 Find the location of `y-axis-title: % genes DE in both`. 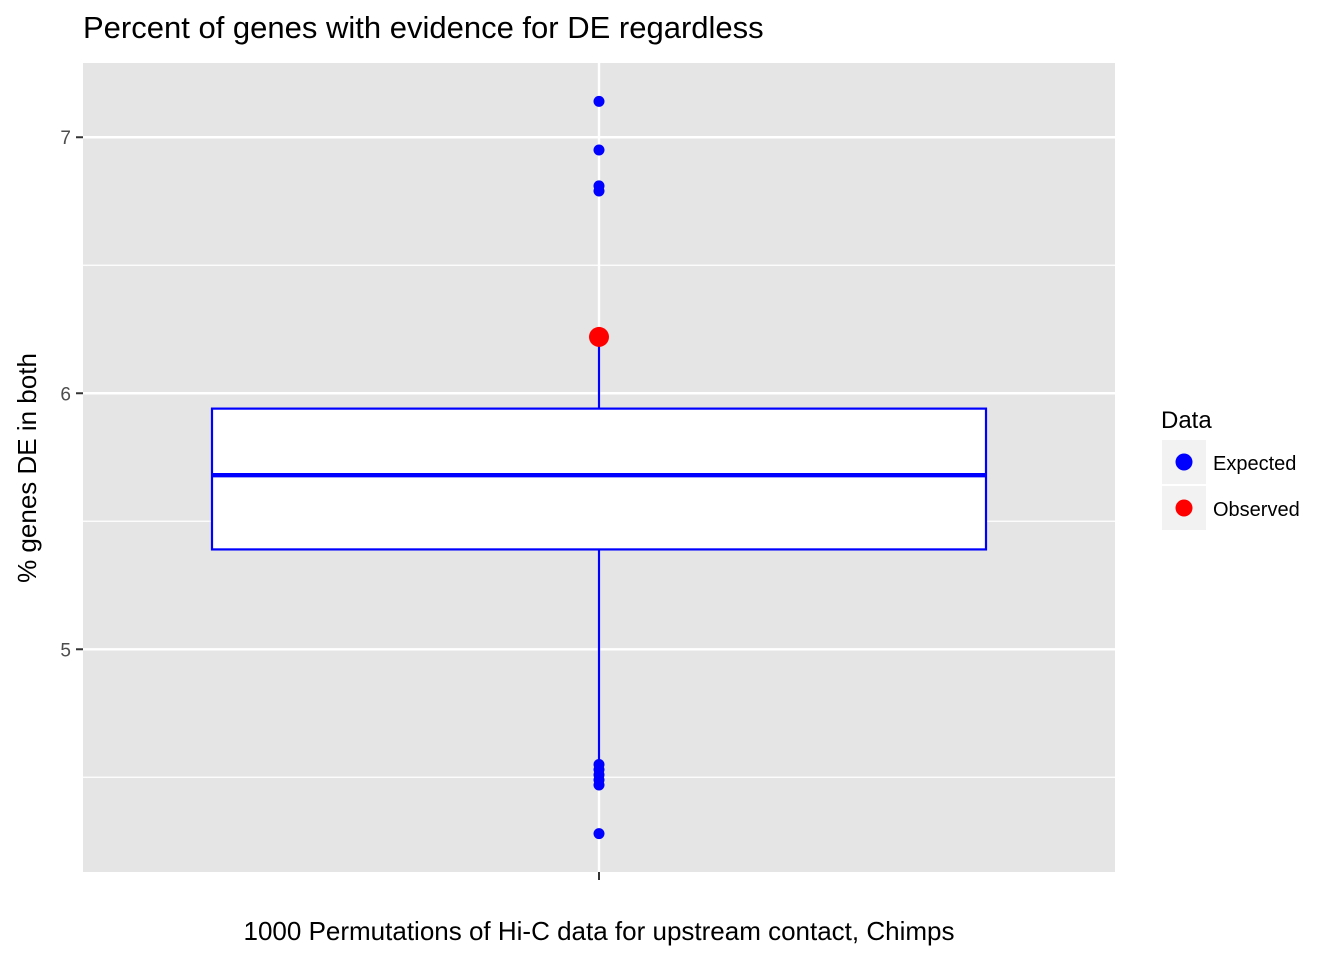

y-axis-title: % genes DE in both is located at coordinates (27, 468).